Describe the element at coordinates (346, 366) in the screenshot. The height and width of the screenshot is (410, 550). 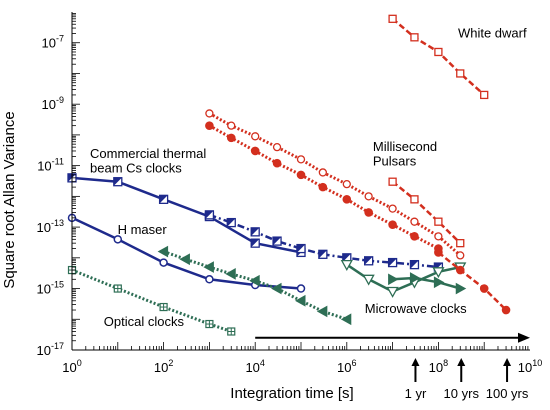
I see `x-tick-label: 10⁶` at that location.